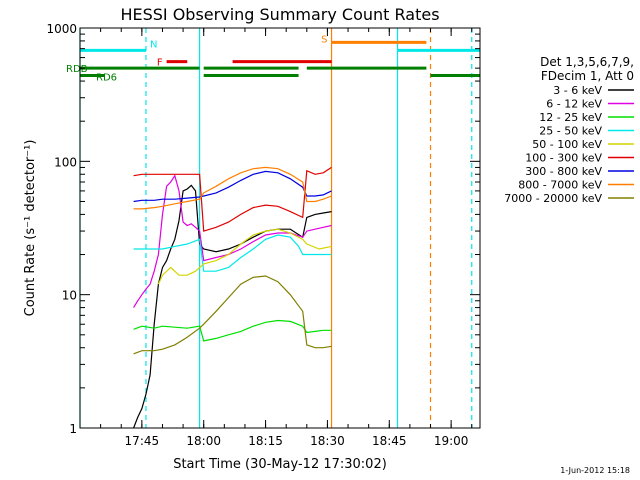 Image resolution: width=640 pixels, height=480 pixels. Describe the element at coordinates (577, 90) in the screenshot. I see `legend-label-1: 3 - 6 keV` at that location.